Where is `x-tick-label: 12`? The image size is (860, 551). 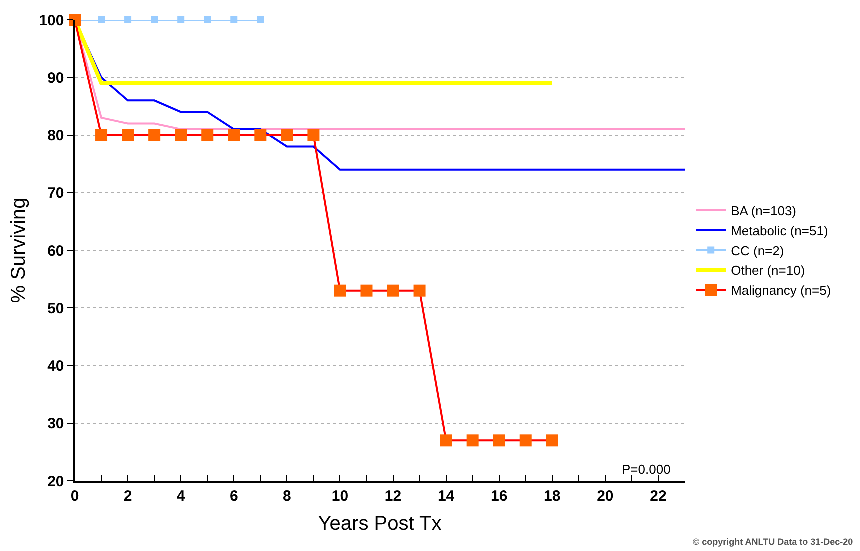
x-tick-label: 12 is located at coordinates (393, 496).